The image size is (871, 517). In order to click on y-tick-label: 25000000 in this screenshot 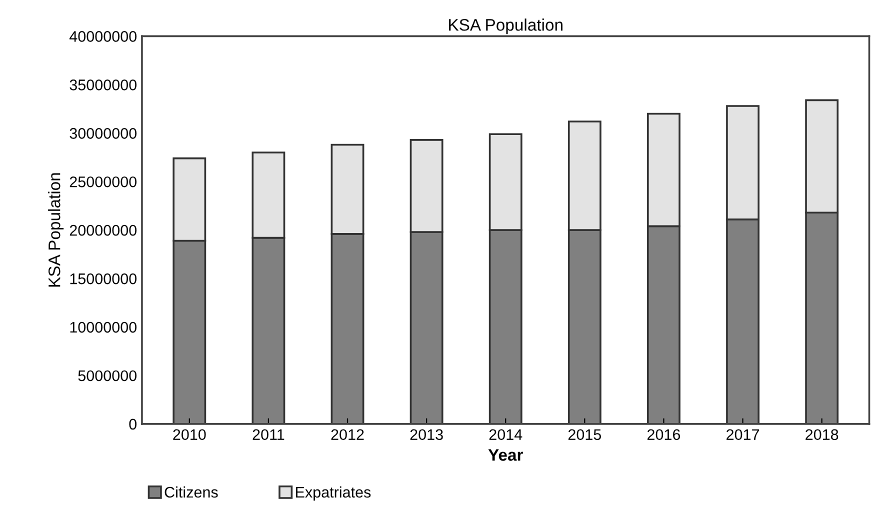, I will do `click(103, 182)`.